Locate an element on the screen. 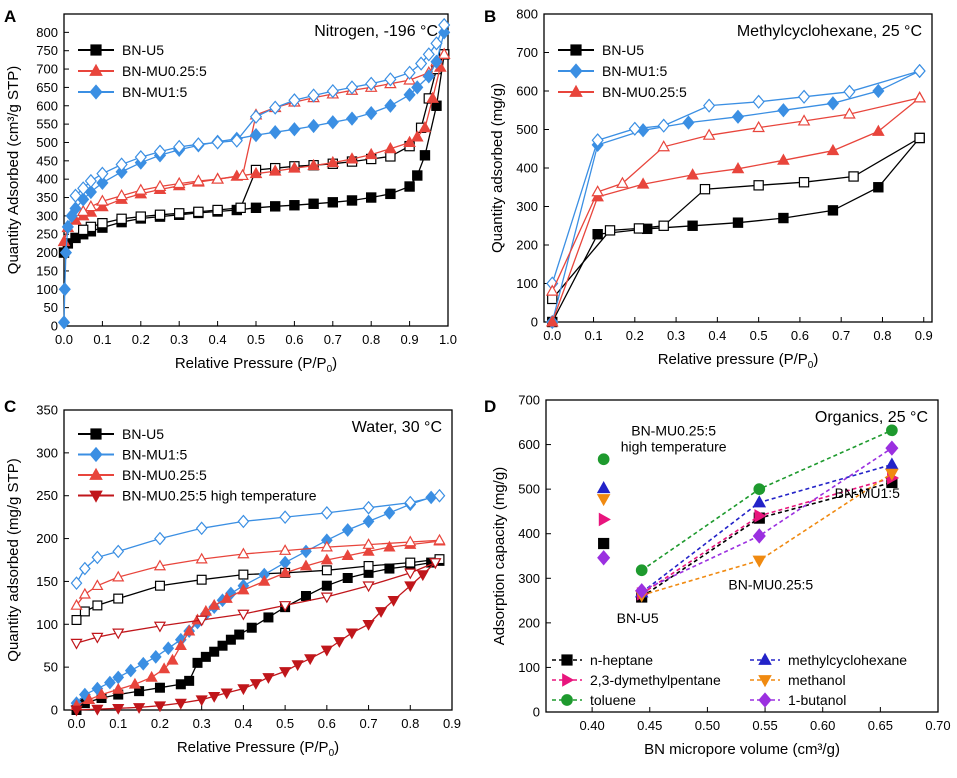 This screenshot has width=957, height=778. x-tick-label: 0.5 is located at coordinates (256, 339).